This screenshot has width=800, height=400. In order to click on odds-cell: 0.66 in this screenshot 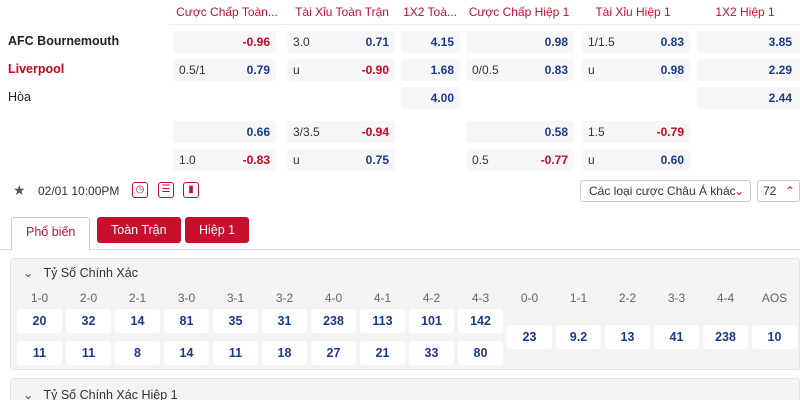, I will do `click(224, 132)`.